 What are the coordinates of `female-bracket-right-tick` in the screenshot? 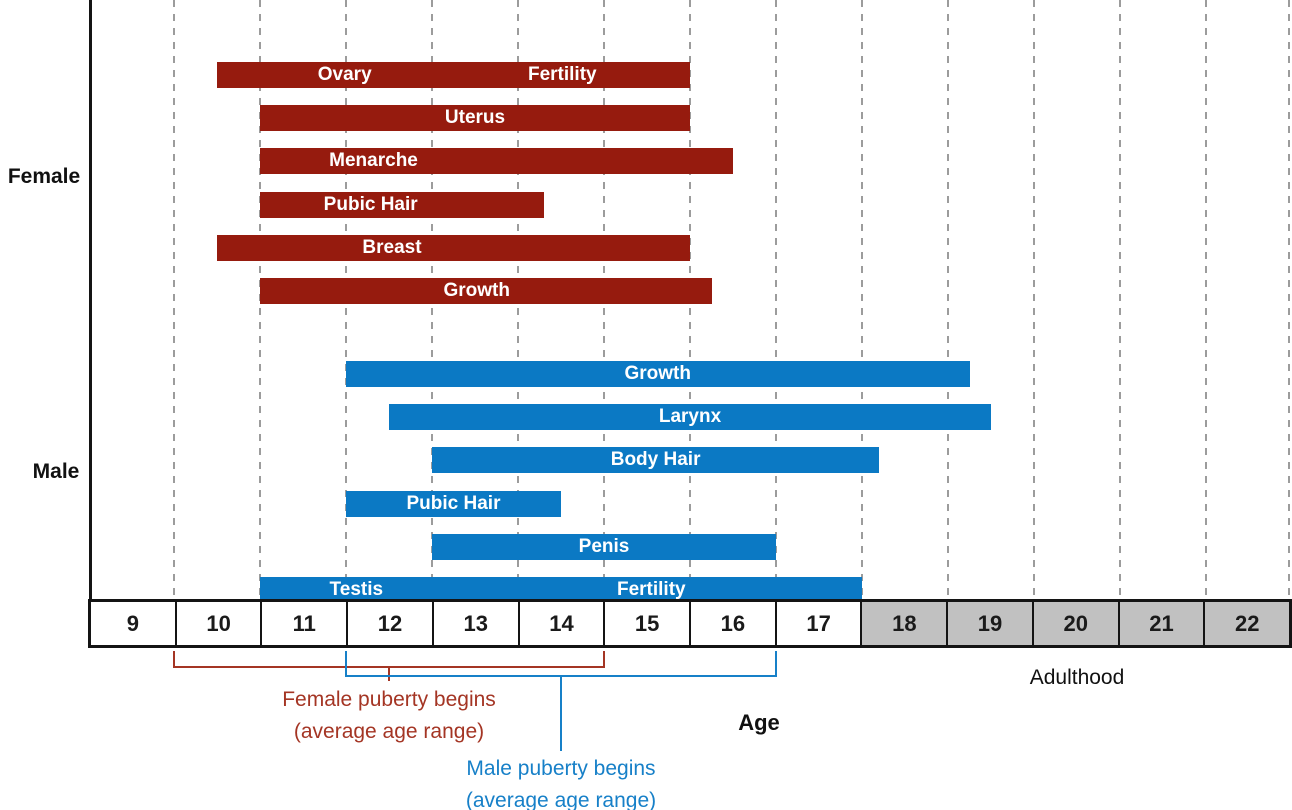 It's located at (604, 659).